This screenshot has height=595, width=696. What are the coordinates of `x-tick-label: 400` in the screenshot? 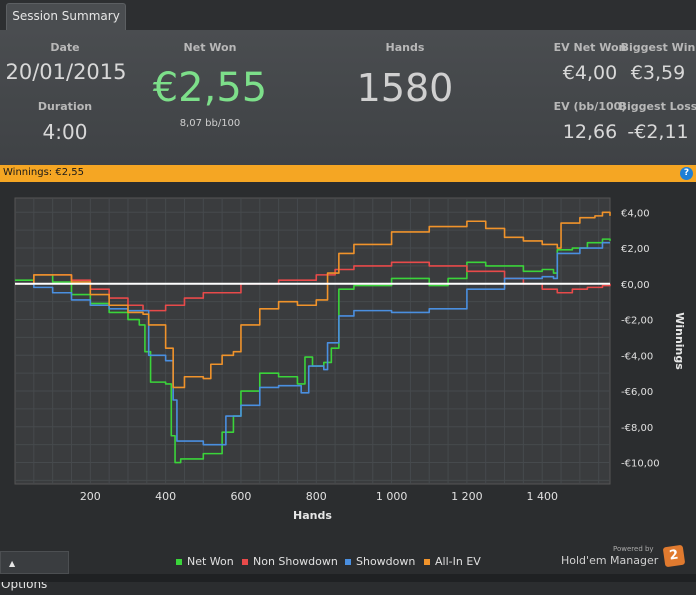 It's located at (165, 496).